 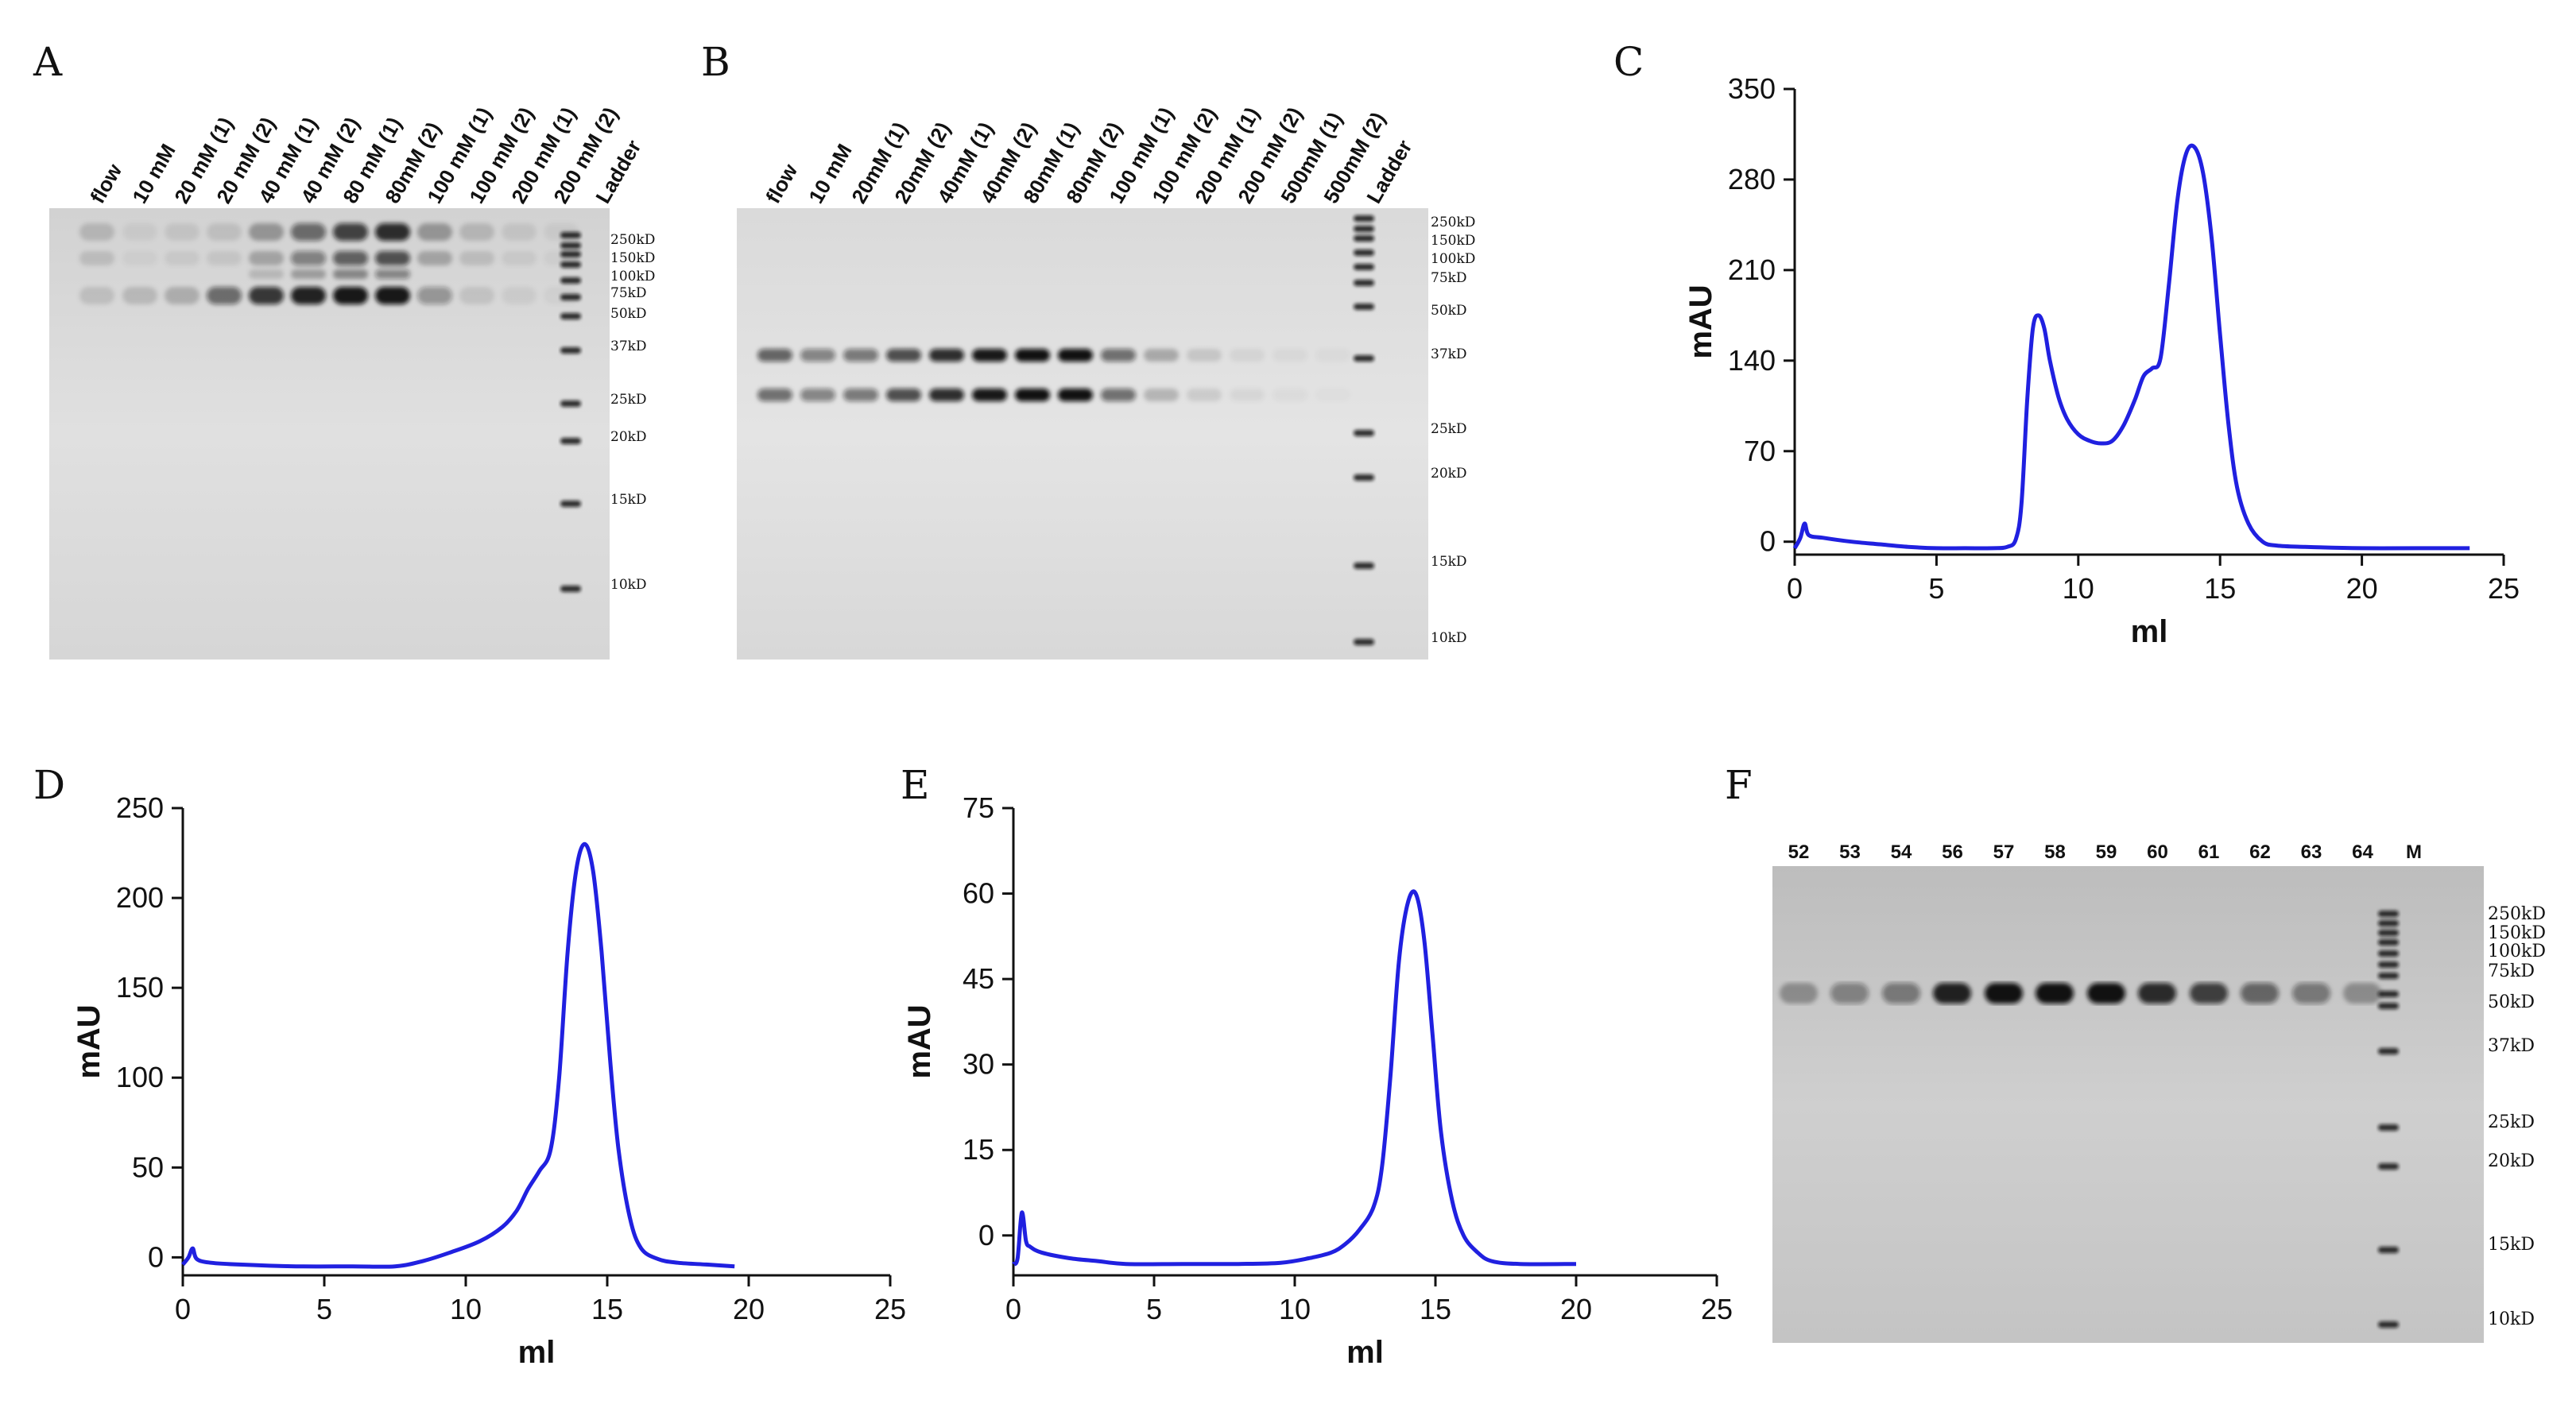 I want to click on x-axis-title: ml, so click(x=537, y=1352).